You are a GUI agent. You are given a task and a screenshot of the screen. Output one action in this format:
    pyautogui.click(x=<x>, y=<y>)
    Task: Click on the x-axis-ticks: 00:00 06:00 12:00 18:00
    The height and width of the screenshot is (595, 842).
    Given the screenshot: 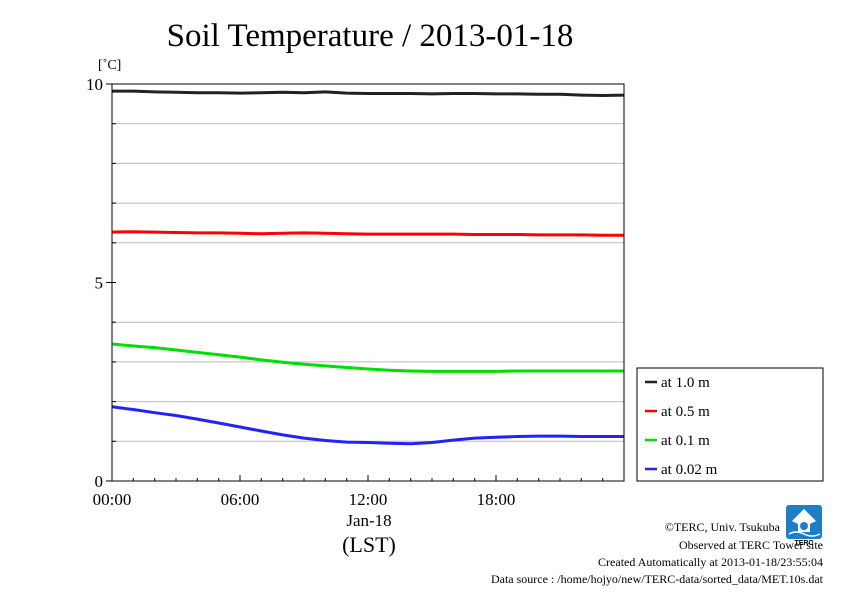 What is the action you would take?
    pyautogui.click(x=348, y=492)
    